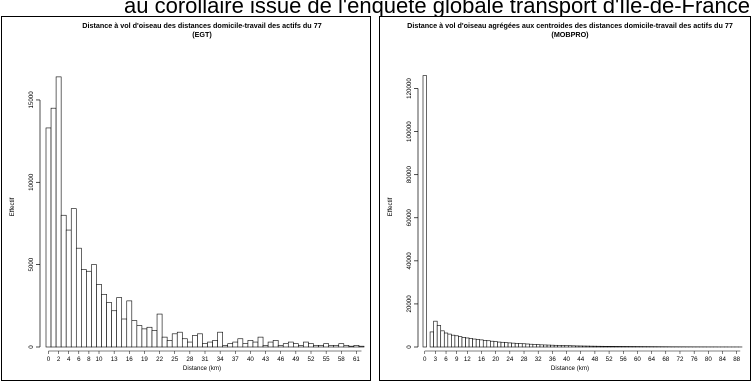 The image size is (752, 381). I want to click on x-tick-label: 24, so click(509, 359).